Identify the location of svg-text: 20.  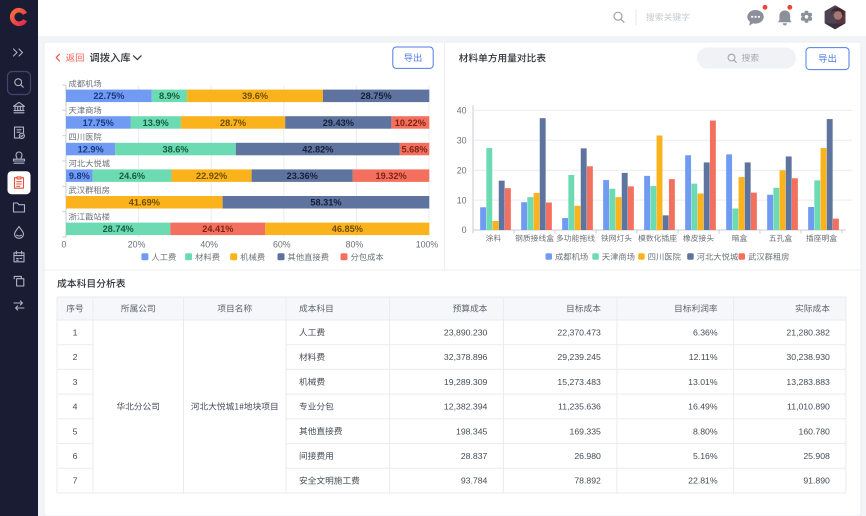
(462, 170).